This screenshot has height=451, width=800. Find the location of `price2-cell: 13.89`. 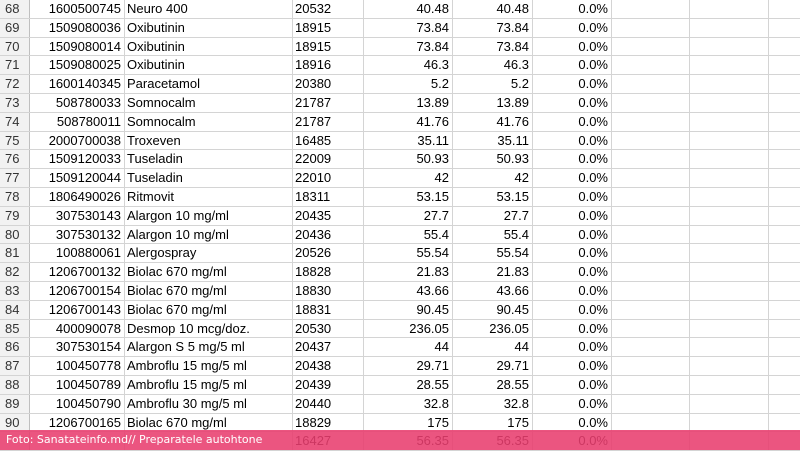

price2-cell: 13.89 is located at coordinates (493, 102).